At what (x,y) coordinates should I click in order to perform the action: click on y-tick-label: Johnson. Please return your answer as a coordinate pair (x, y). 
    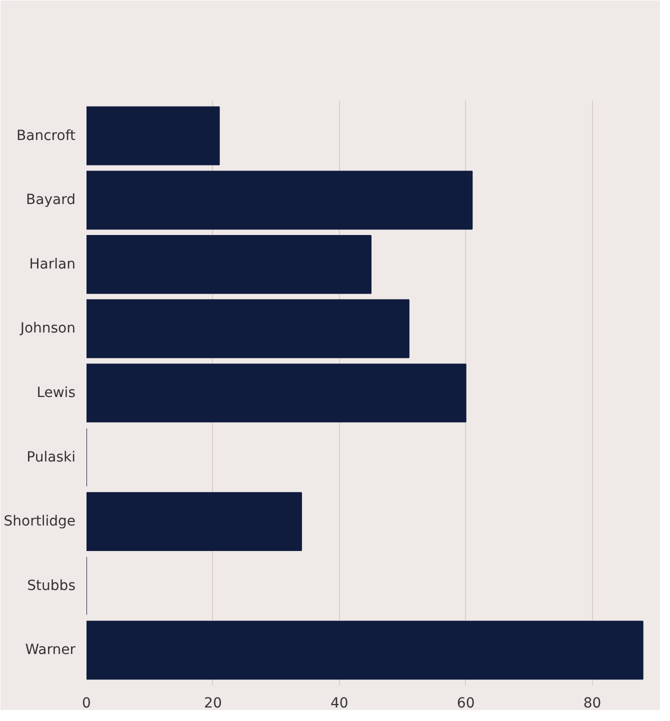
    Looking at the image, I should click on (47, 328).